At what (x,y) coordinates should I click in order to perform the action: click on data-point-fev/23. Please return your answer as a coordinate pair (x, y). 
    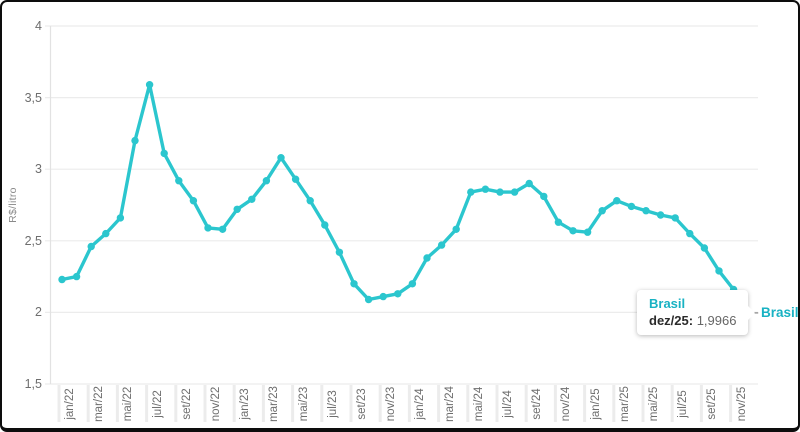
    Looking at the image, I should click on (252, 199).